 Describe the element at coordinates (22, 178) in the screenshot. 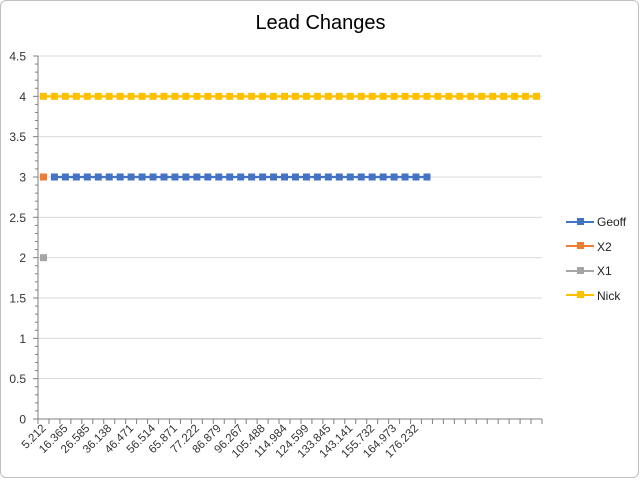

I see `y-tick-label: 3` at that location.